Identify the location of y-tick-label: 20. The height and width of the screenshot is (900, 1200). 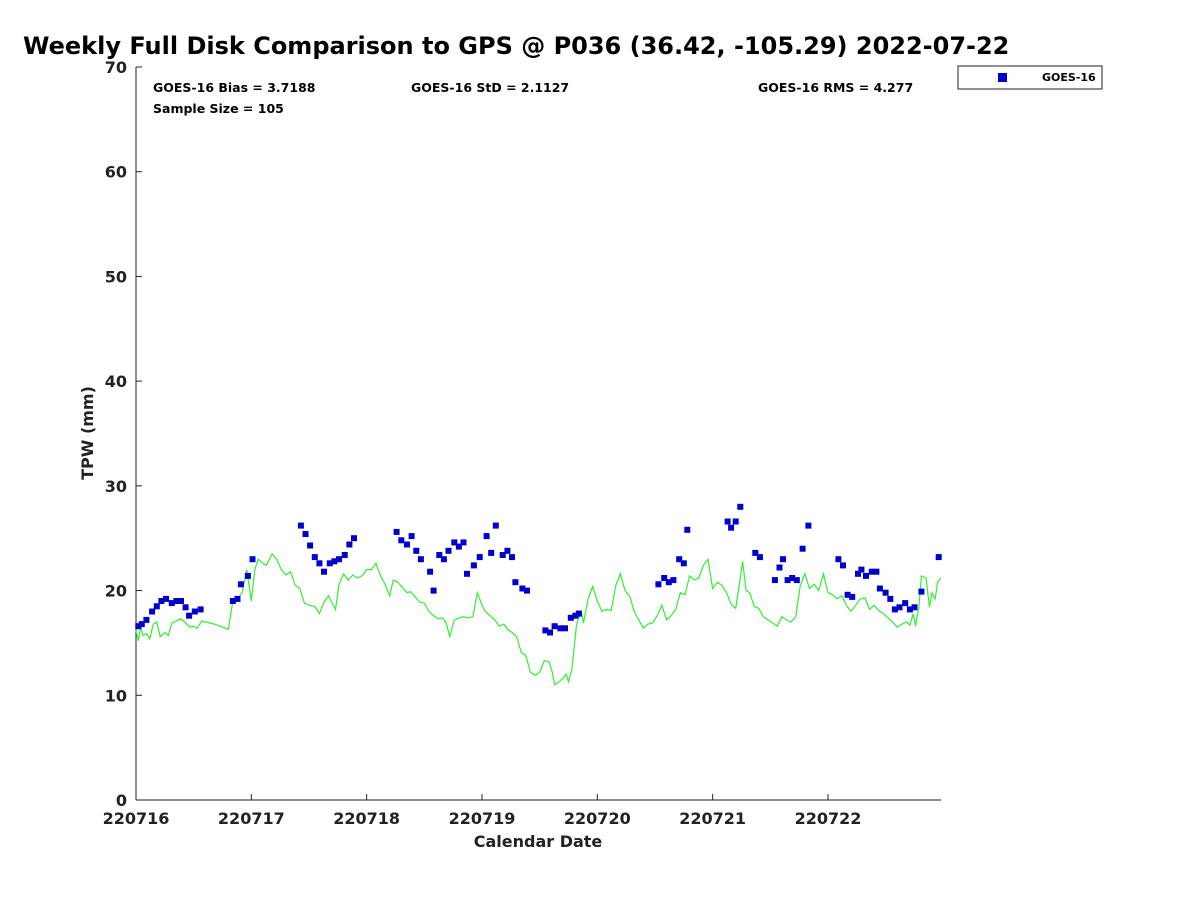
(116, 591).